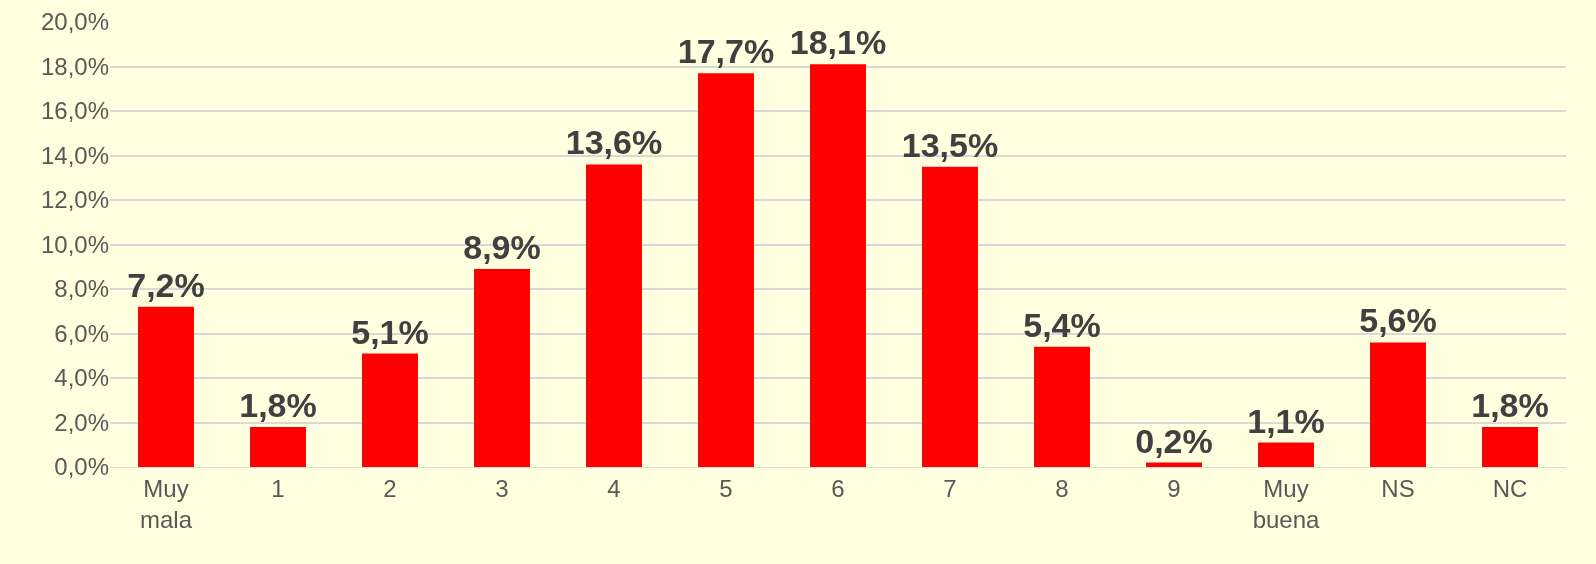  What do you see at coordinates (1062, 488) in the screenshot?
I see `x-tick-label: 8` at bounding box center [1062, 488].